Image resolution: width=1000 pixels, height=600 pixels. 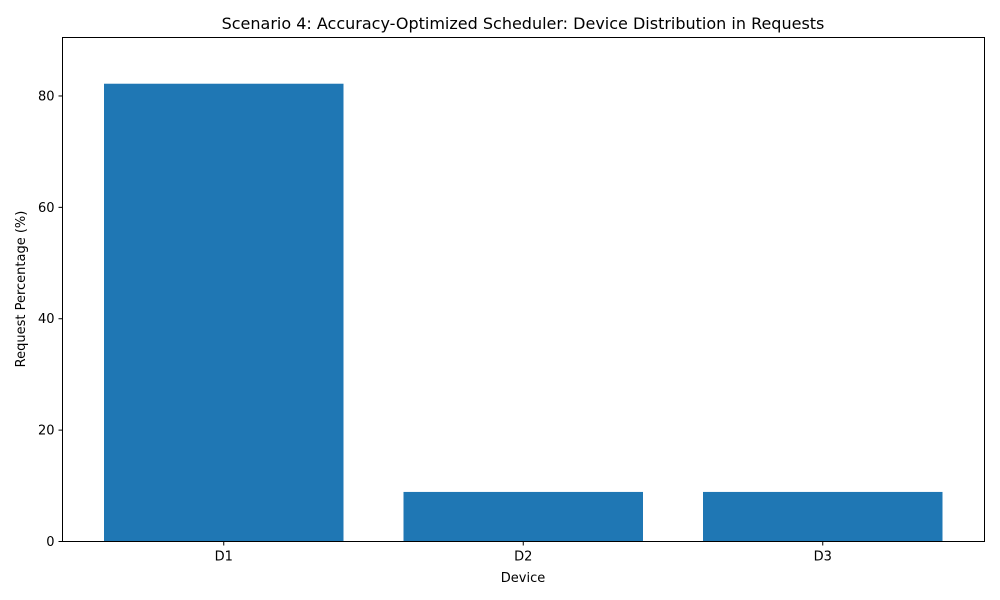 I want to click on x-axis-label: Device, so click(x=523, y=578).